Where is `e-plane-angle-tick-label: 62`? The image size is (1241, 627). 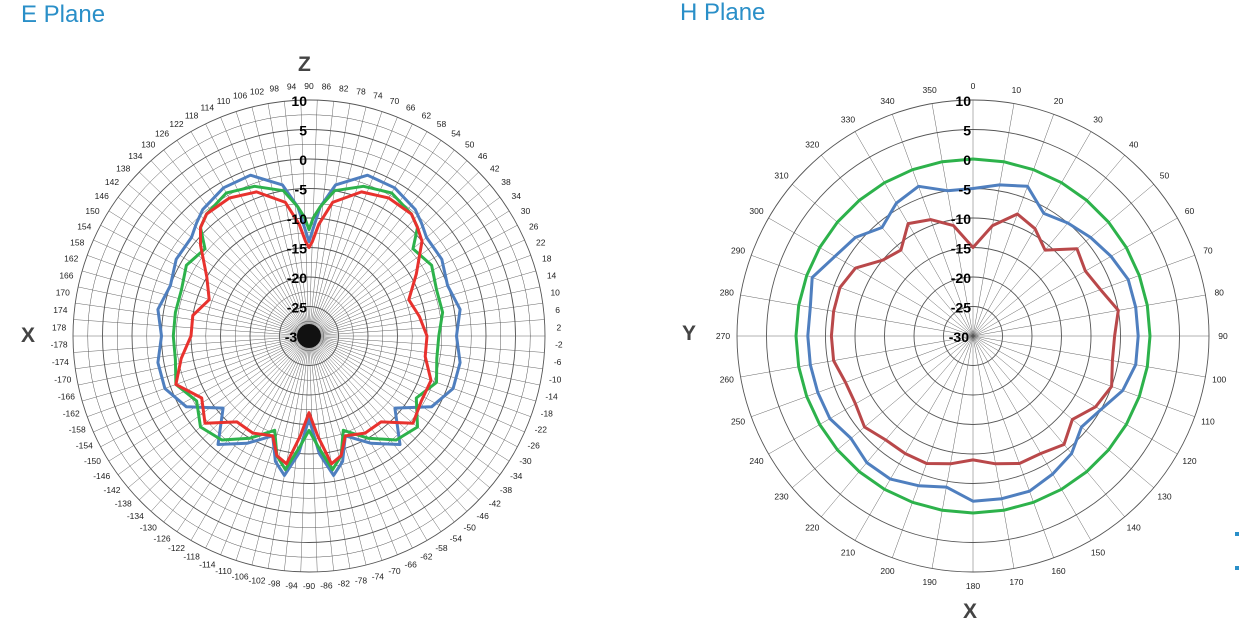 e-plane-angle-tick-label: 62 is located at coordinates (427, 115).